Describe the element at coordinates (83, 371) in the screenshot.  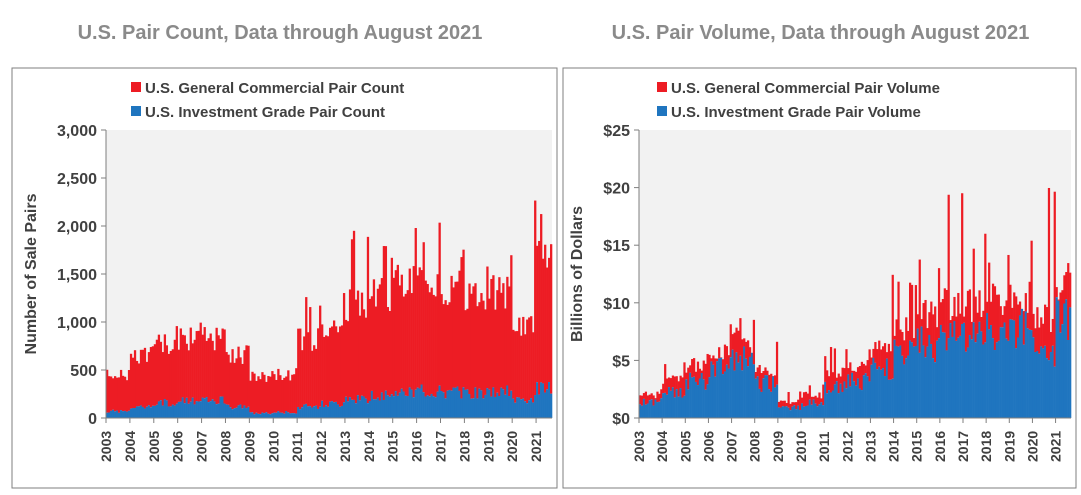
I see `y-tick-label: 500` at that location.